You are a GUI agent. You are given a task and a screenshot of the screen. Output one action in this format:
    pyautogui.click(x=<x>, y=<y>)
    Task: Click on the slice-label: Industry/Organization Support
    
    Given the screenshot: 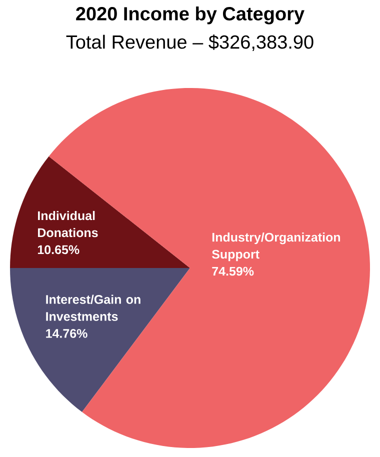 What is the action you would take?
    pyautogui.click(x=276, y=247)
    